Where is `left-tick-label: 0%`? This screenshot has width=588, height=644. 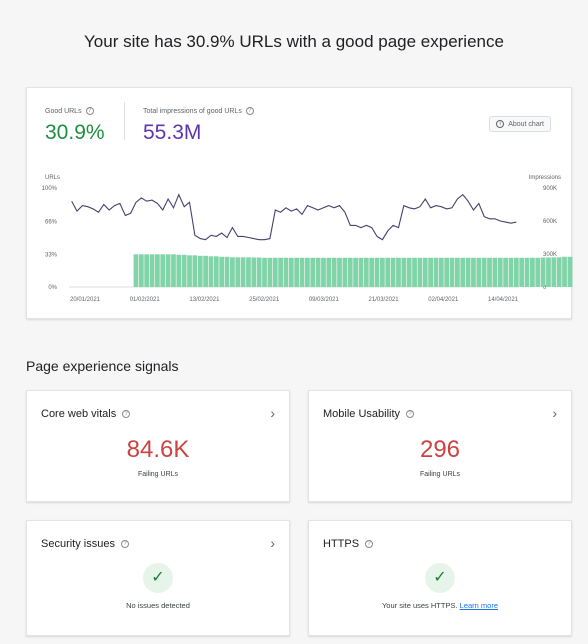
left-tick-label: 0% is located at coordinates (52, 288).